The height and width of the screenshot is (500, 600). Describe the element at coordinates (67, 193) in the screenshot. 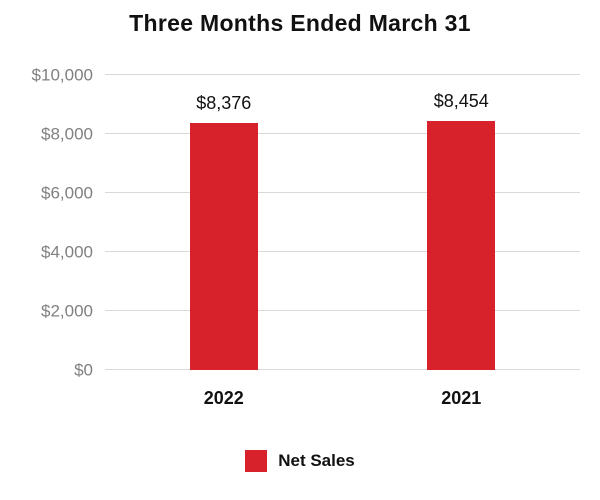

I see `y-tick-label: $6,000` at that location.